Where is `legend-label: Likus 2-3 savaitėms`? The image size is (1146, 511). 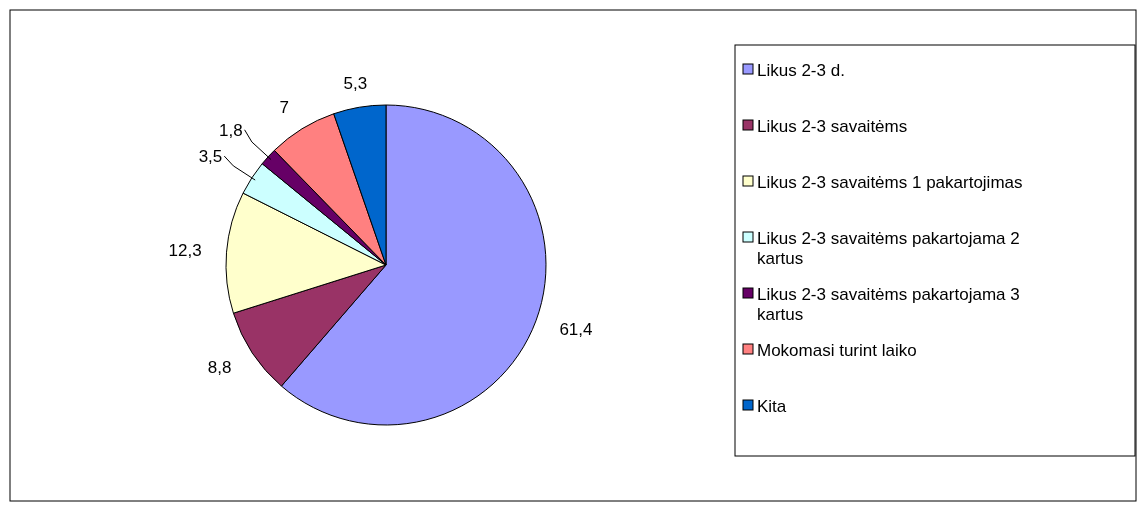 legend-label: Likus 2-3 savaitėms is located at coordinates (832, 126).